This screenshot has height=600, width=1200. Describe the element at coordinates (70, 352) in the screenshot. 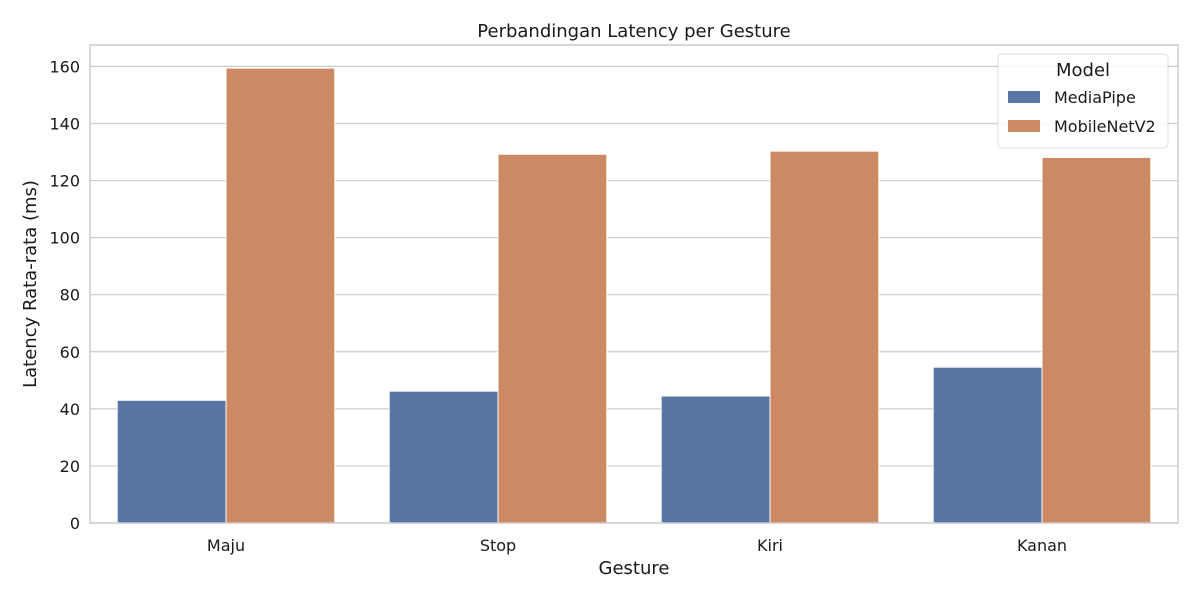

I see `y-tick-label: 60` at that location.